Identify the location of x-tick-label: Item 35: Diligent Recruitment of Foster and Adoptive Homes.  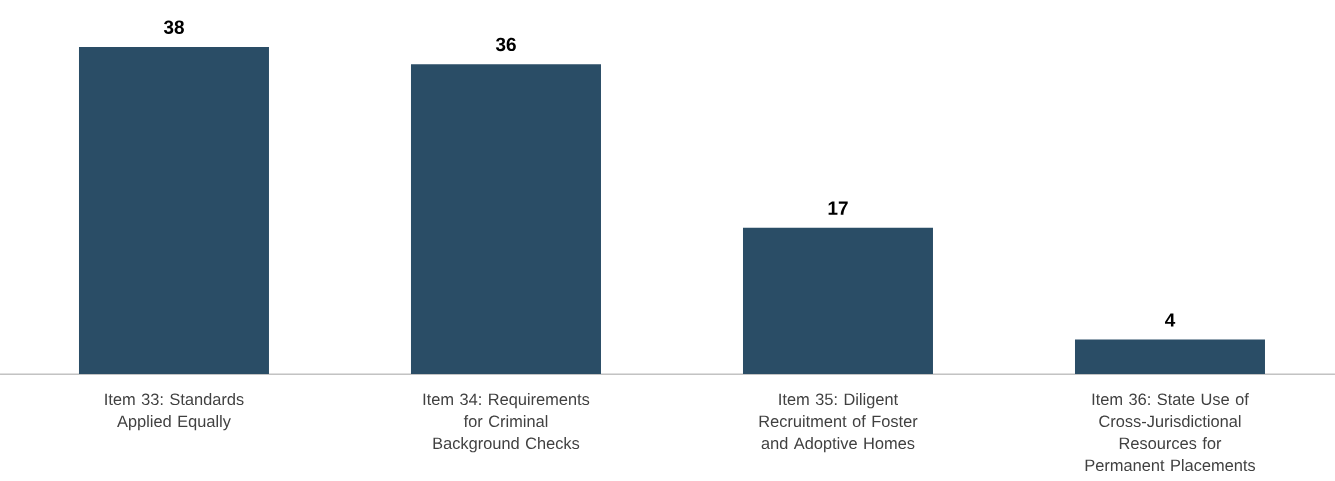
(838, 423).